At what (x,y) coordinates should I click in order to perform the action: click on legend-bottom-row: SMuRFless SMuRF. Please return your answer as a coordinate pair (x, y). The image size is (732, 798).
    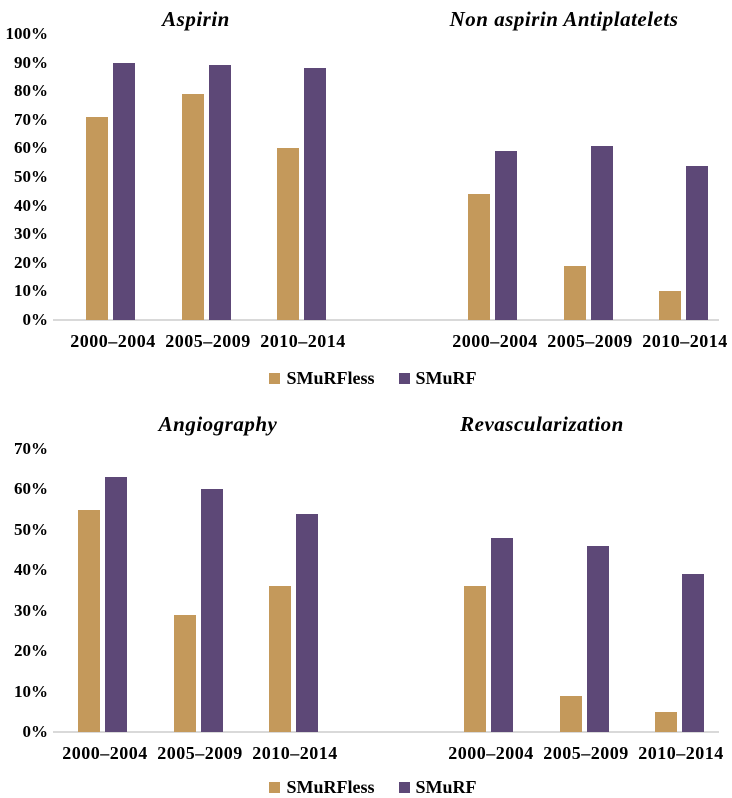
    Looking at the image, I should click on (373, 787).